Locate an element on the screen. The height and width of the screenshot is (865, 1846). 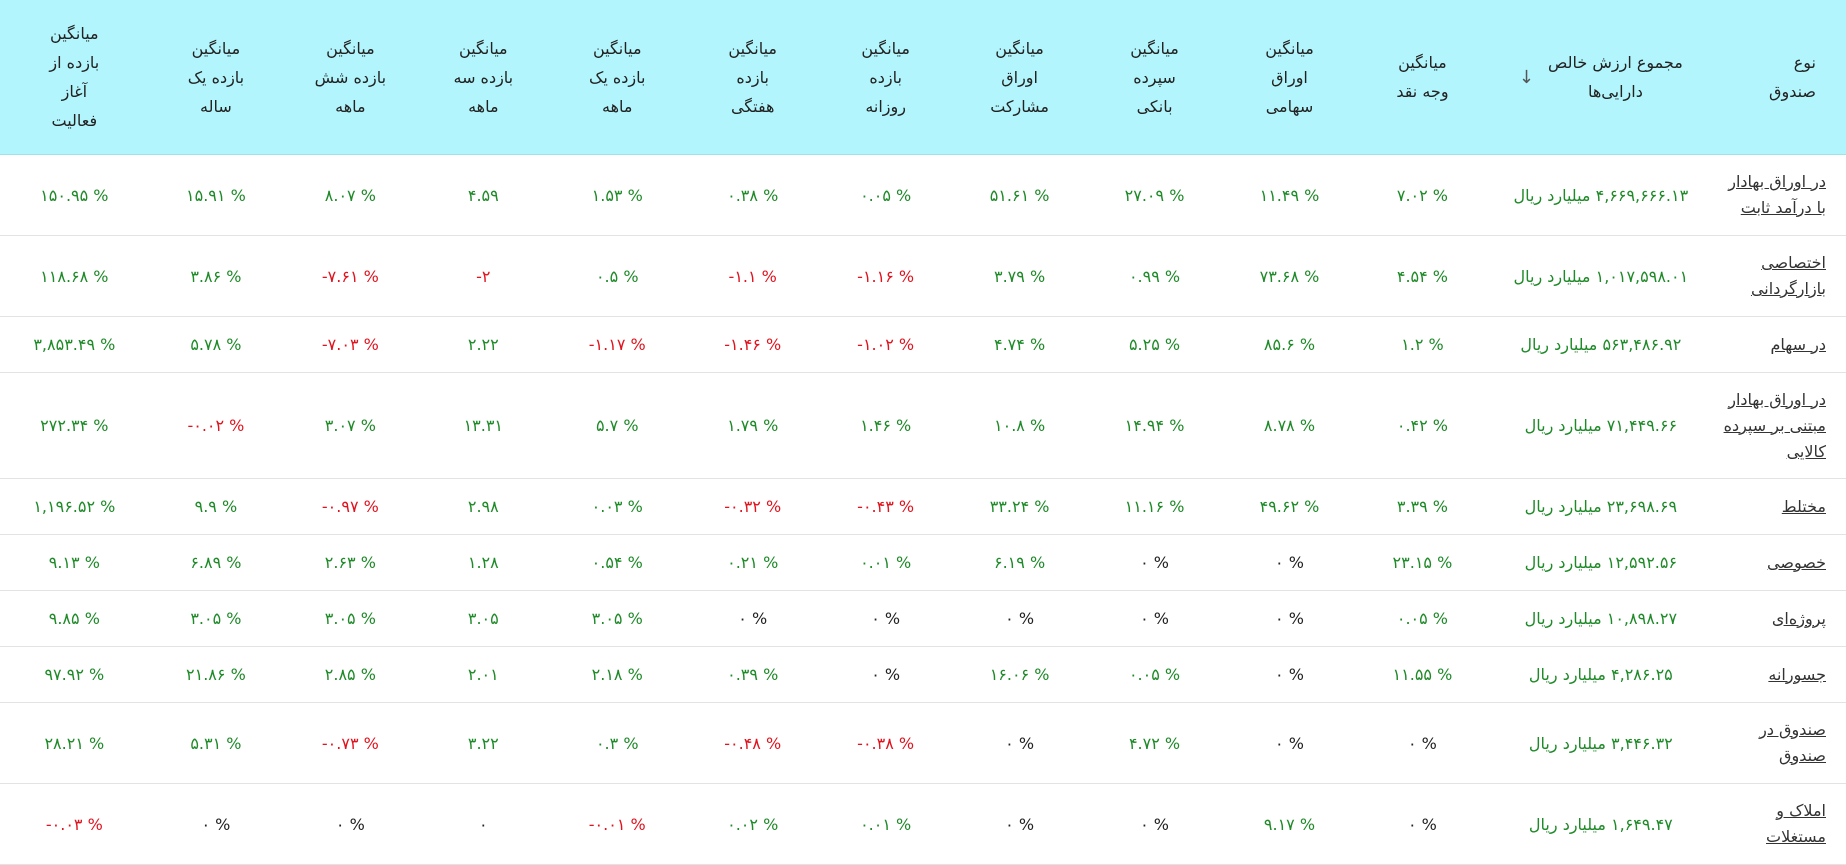
cell-daily: % ۰.۴۳- is located at coordinates (885, 506).